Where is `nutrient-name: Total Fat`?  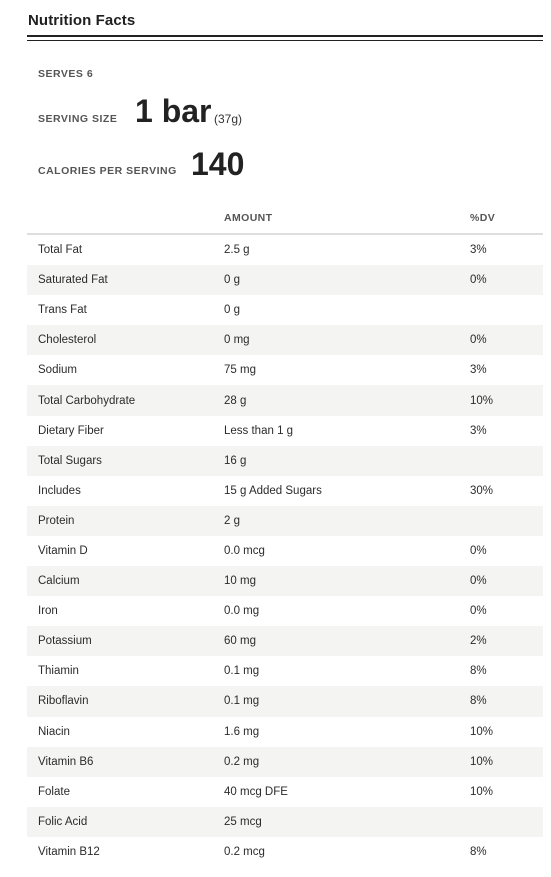
nutrient-name: Total Fat is located at coordinates (60, 250).